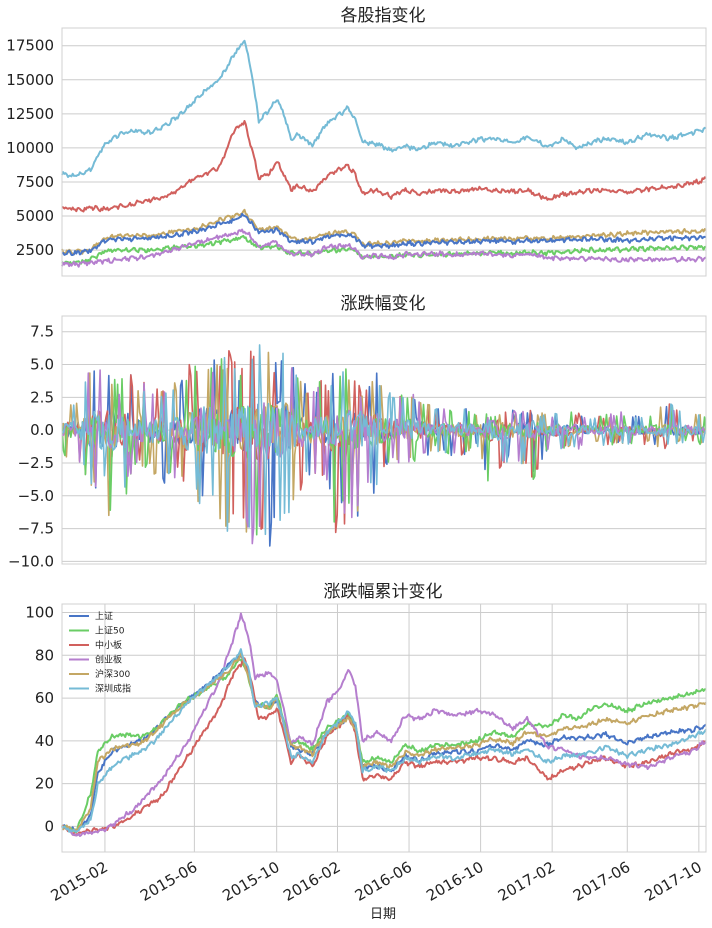 Image resolution: width=712 pixels, height=928 pixels. What do you see at coordinates (108, 660) in the screenshot?
I see `legend-label: 创业板` at bounding box center [108, 660].